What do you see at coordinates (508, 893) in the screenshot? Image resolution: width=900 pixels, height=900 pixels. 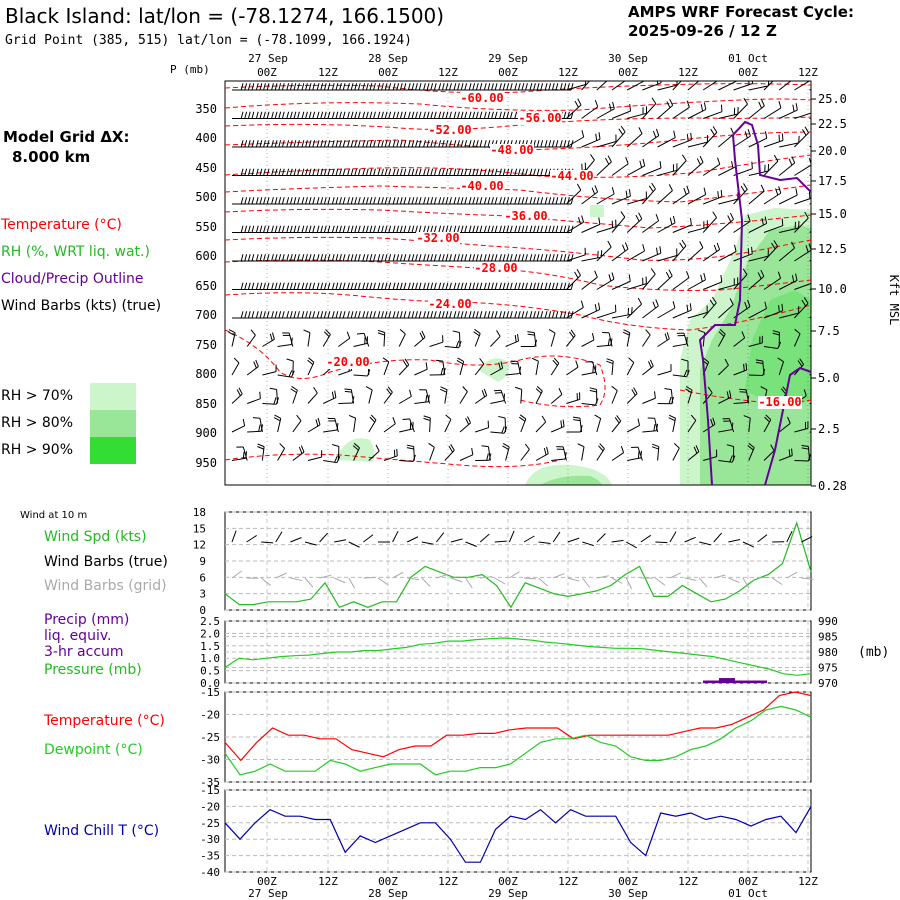 I see `bottom-day-label: 29 Sep` at bounding box center [508, 893].